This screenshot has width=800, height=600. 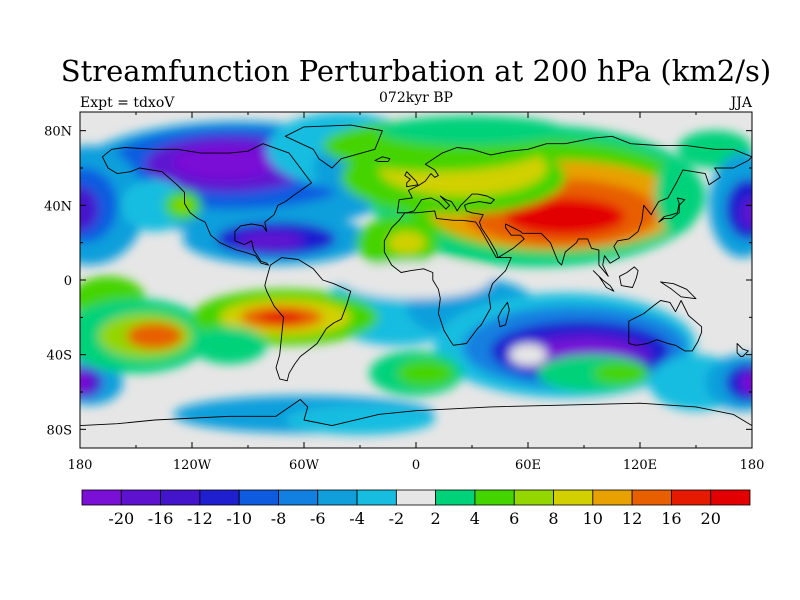 What do you see at coordinates (58, 132) in the screenshot?
I see `lat-tick-label: 80N` at bounding box center [58, 132].